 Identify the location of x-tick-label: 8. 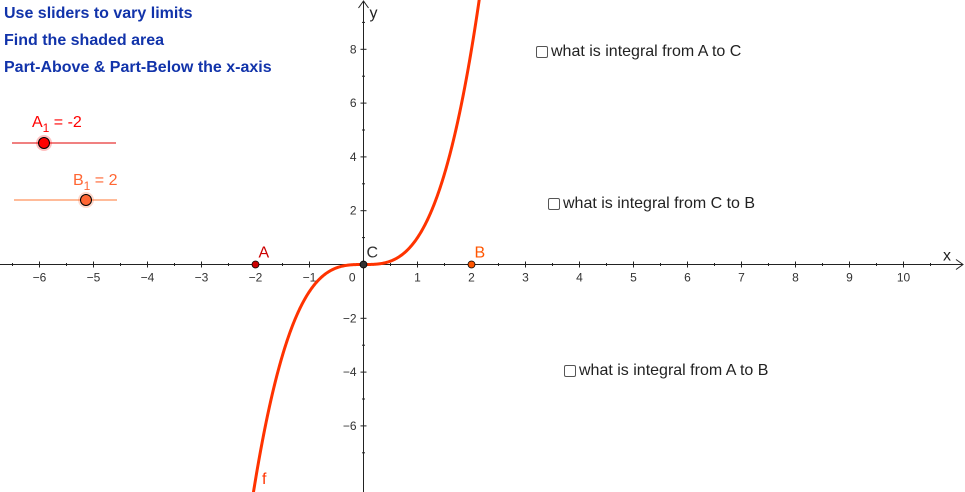
(795, 278).